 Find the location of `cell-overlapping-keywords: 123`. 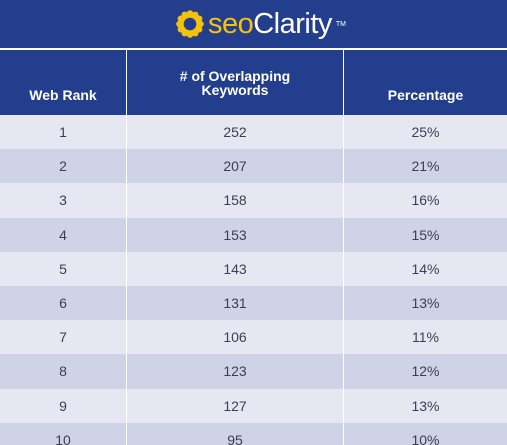

cell-overlapping-keywords: 123 is located at coordinates (234, 371).